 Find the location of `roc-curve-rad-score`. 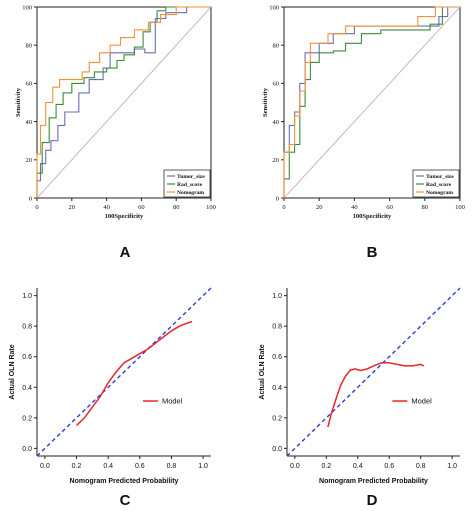

roc-curve-rad-score is located at coordinates (371, 102).